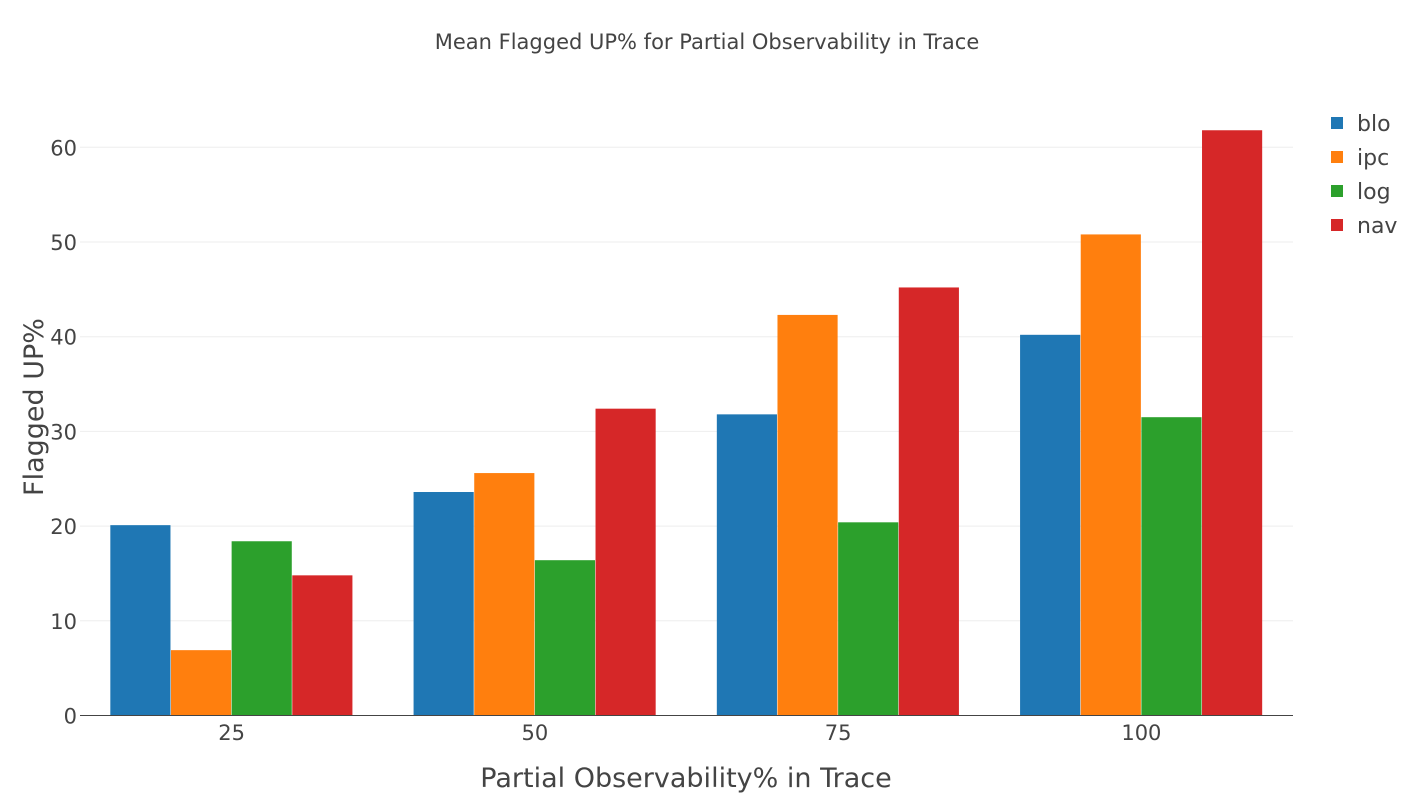 The height and width of the screenshot is (795, 1415). What do you see at coordinates (63, 527) in the screenshot?
I see `y-tick-label: 20` at bounding box center [63, 527].